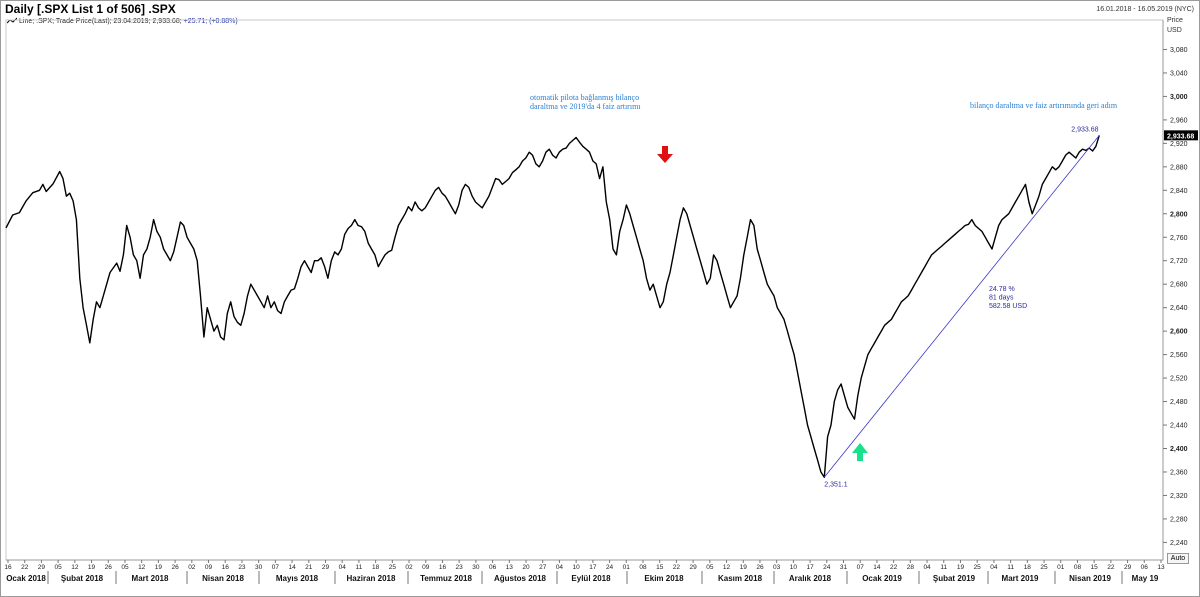 This screenshot has width=1200, height=597. I want to click on down-arrow-icon, so click(665, 154).